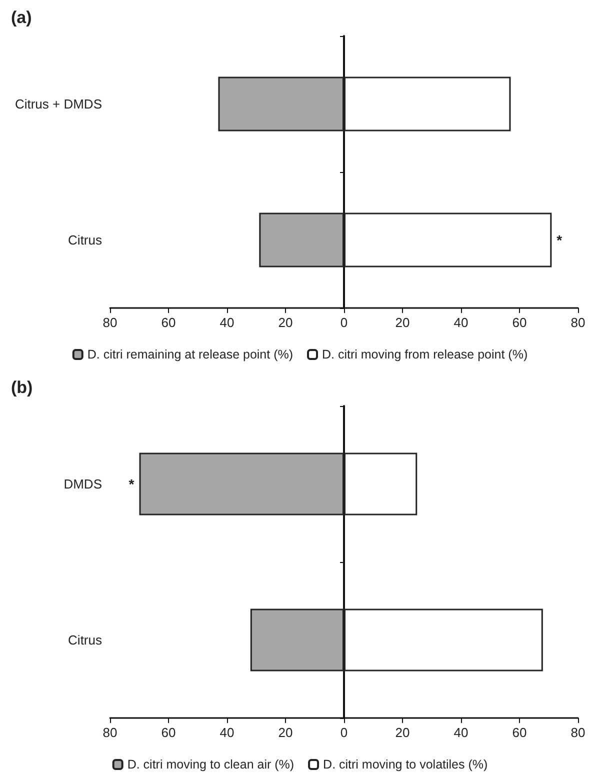 The width and height of the screenshot is (600, 780). I want to click on legend-label: D. citri moving from release point (%), so click(425, 355).